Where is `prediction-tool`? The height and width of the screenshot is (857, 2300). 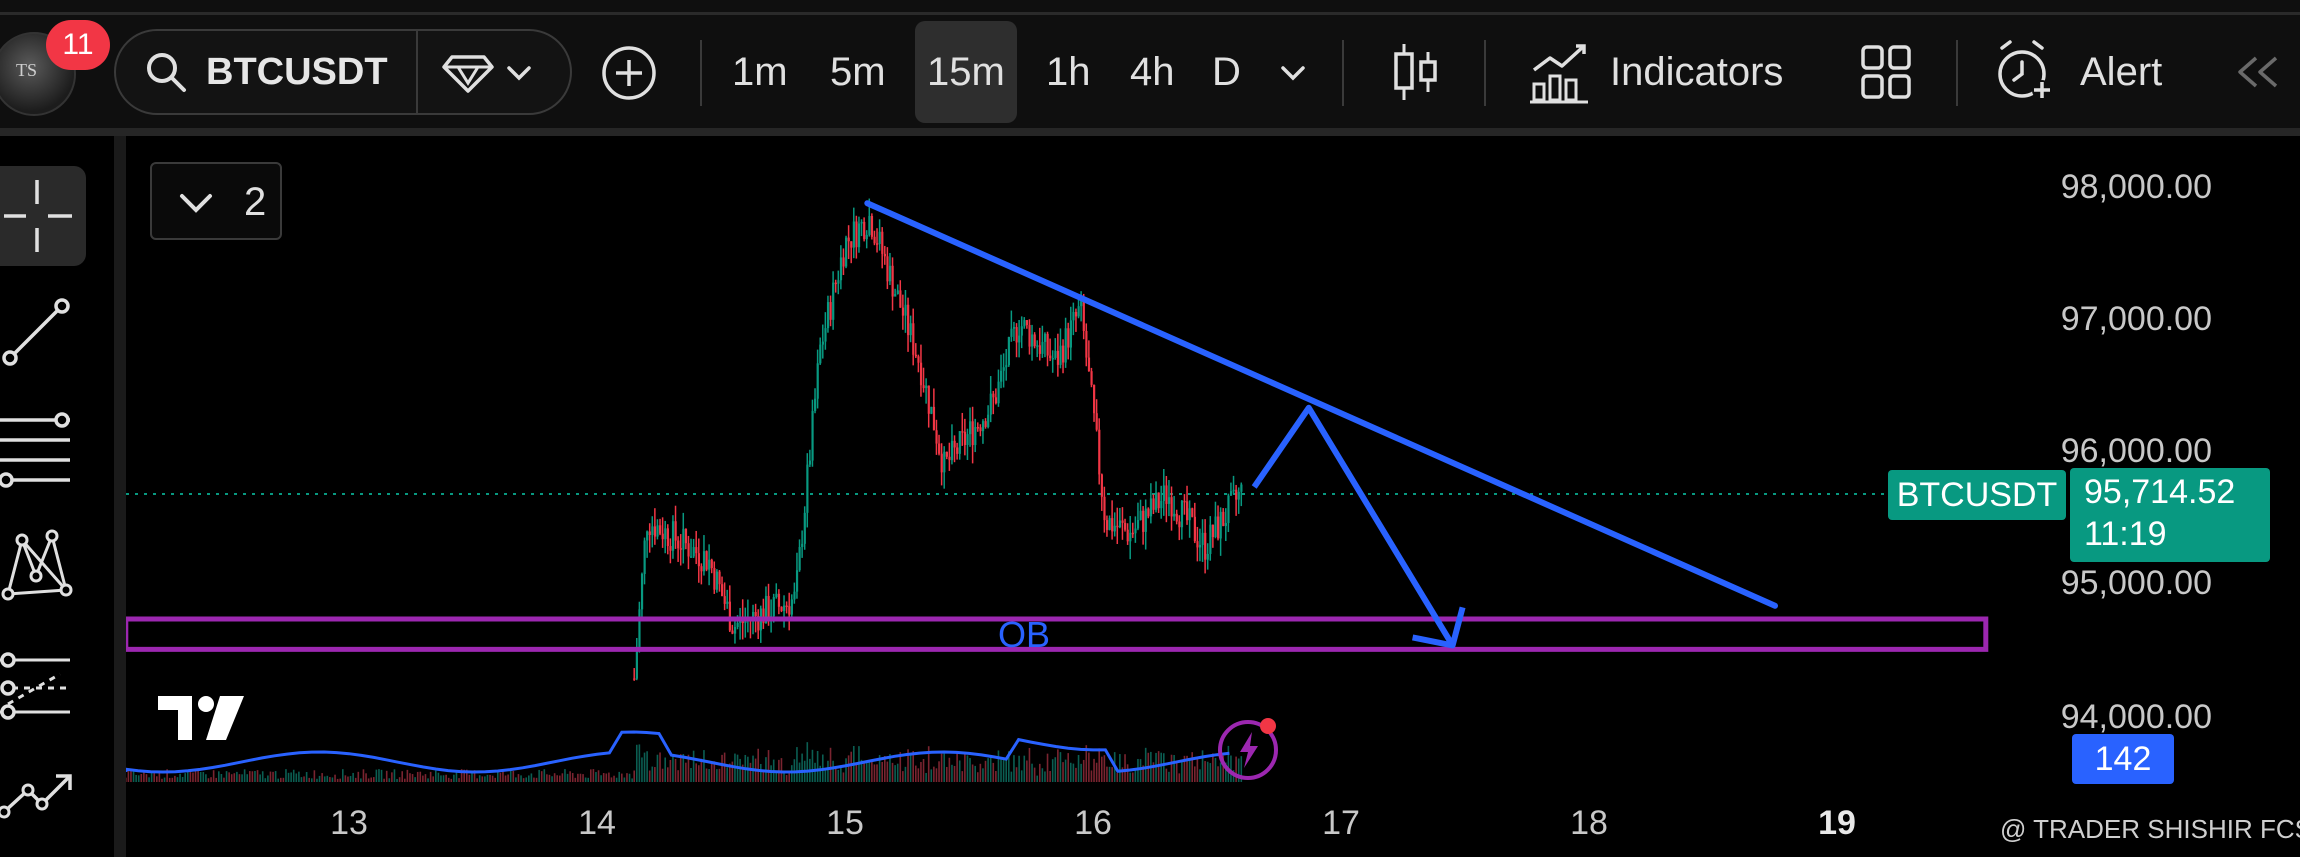
prediction-tool is located at coordinates (43, 680).